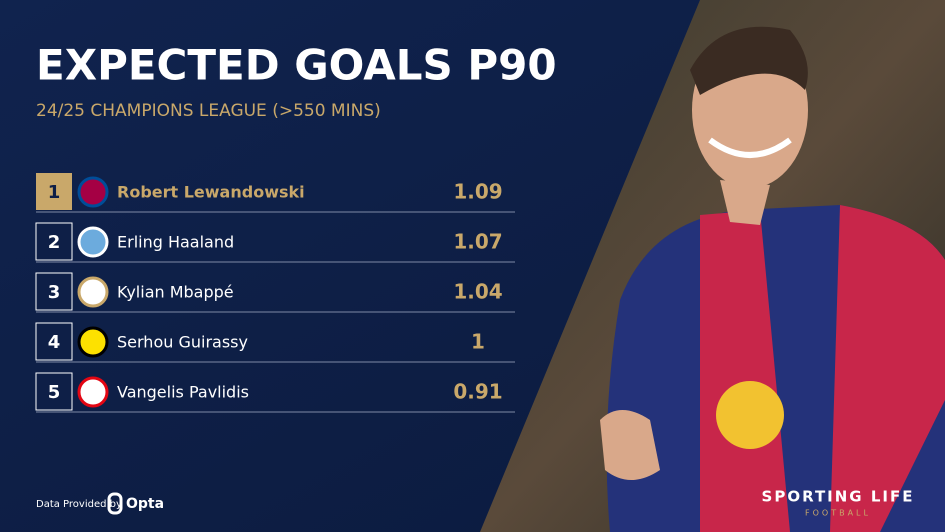 The width and height of the screenshot is (945, 532). Describe the element at coordinates (183, 392) in the screenshot. I see `player-name: Vangelis Pavlidis` at that location.